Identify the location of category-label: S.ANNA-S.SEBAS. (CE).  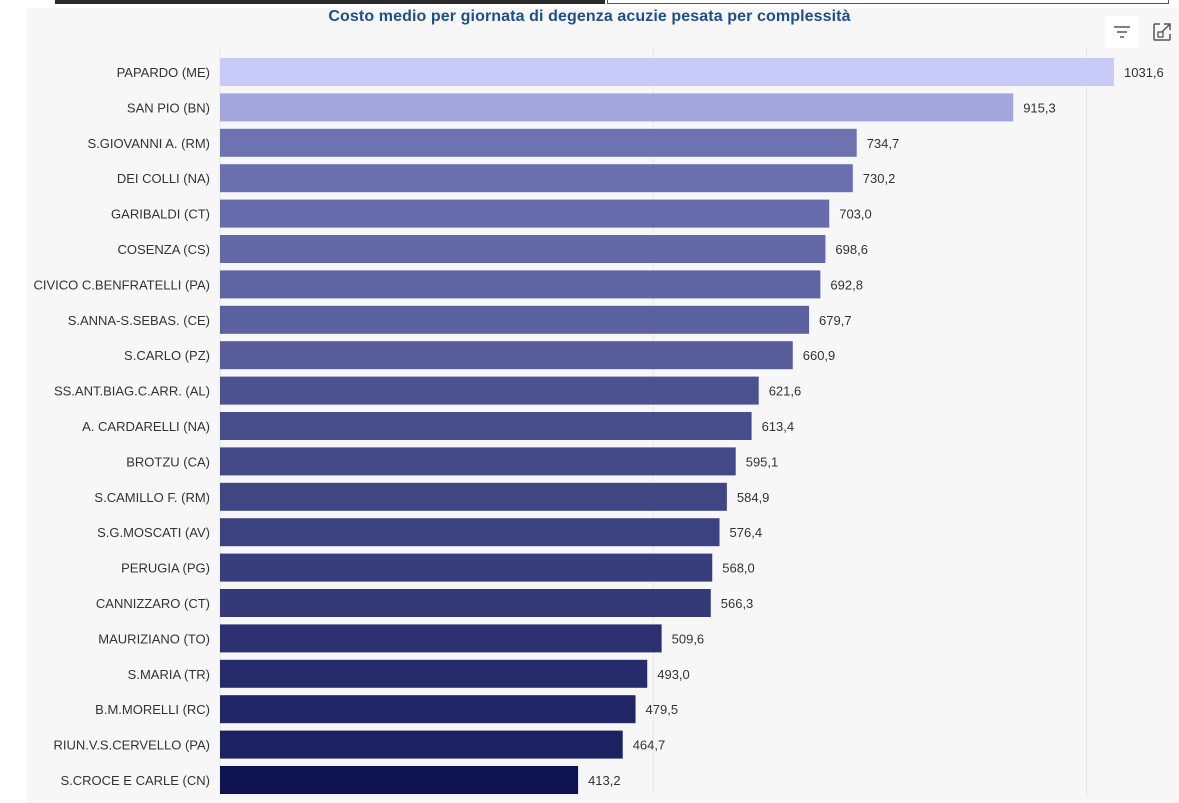
(139, 320).